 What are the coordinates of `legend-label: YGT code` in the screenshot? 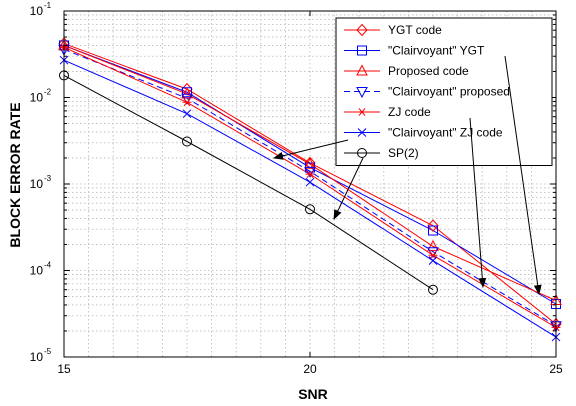 It's located at (415, 30).